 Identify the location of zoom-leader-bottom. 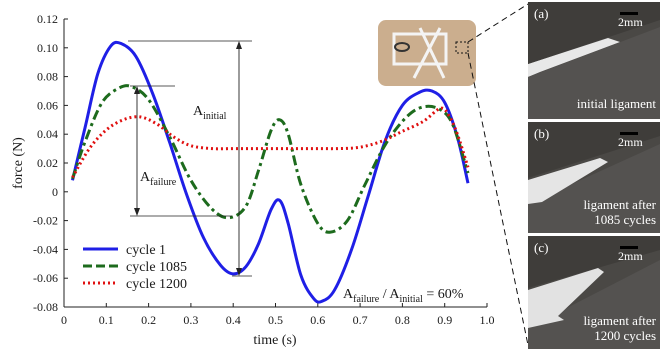
(498, 199).